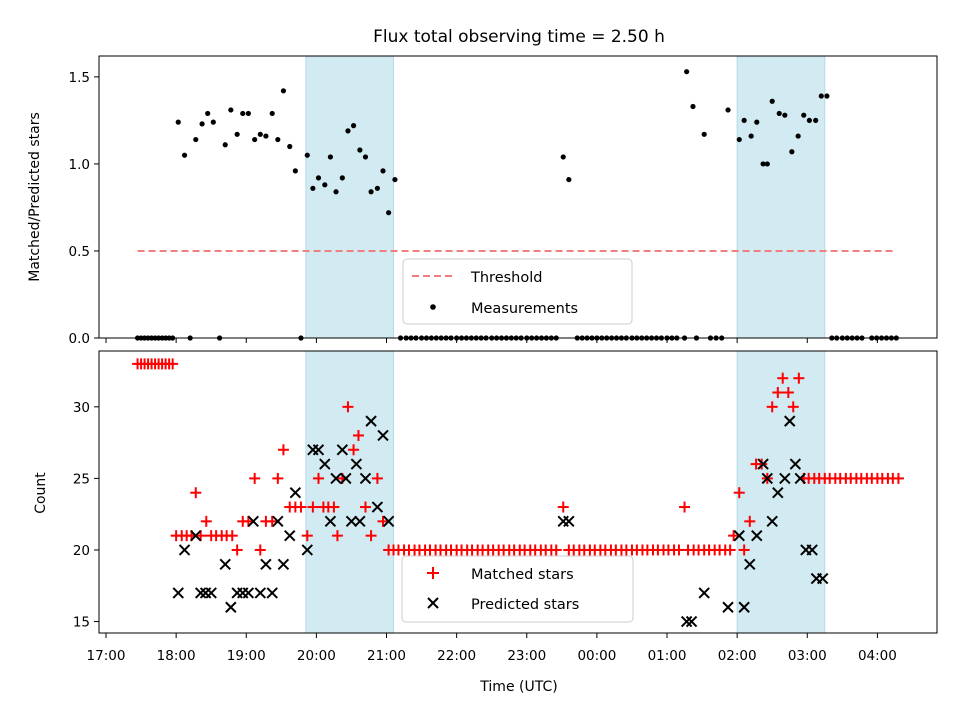 The image size is (960, 720). What do you see at coordinates (518, 687) in the screenshot?
I see `x-axis-label: Time (UTC)` at bounding box center [518, 687].